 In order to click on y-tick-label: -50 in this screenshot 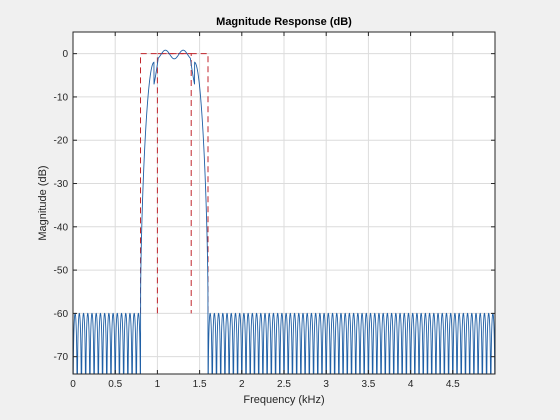, I will do `click(61, 271)`.